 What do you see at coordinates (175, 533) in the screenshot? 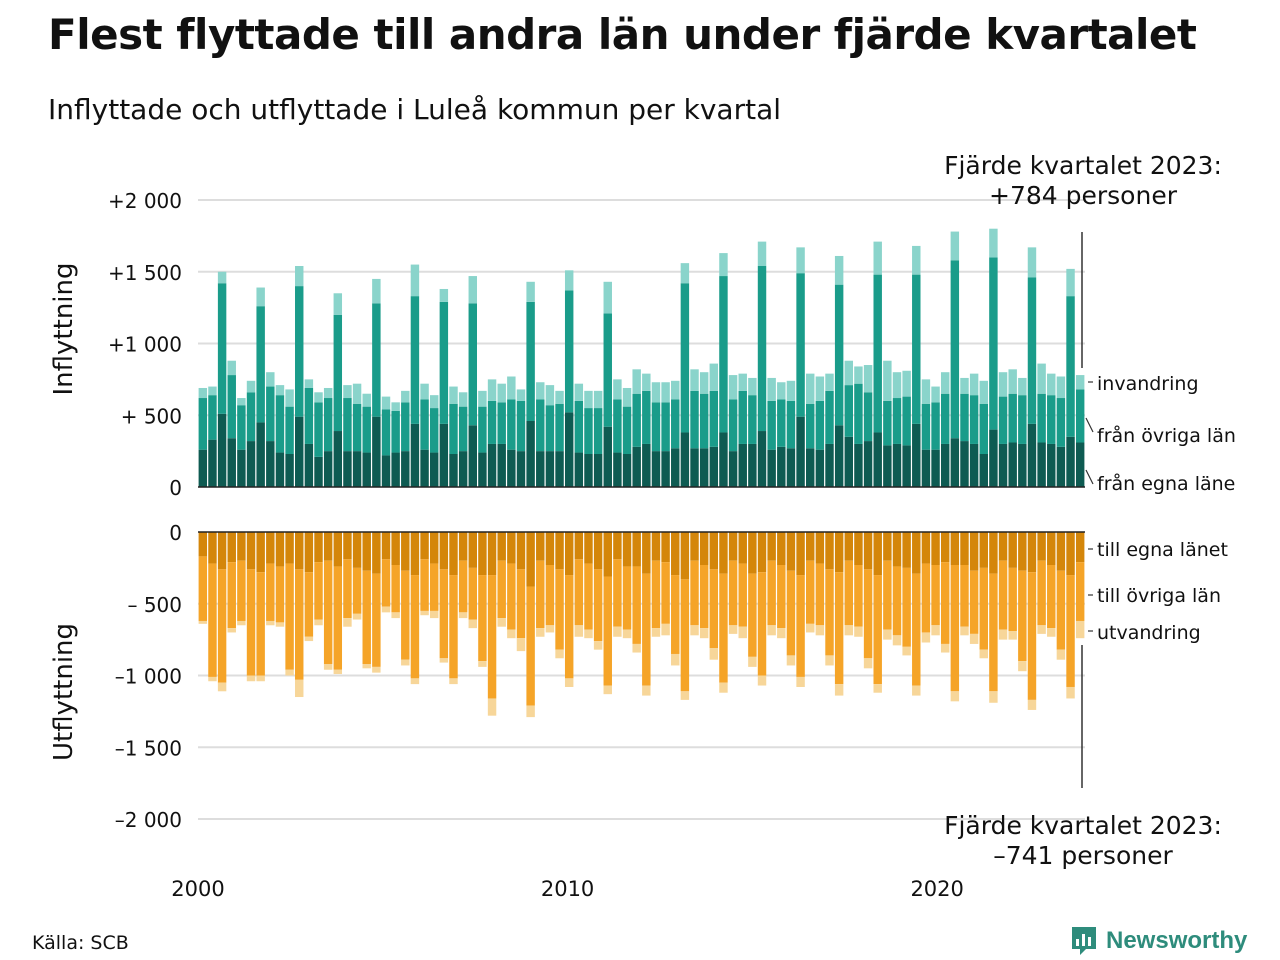
I see `y-tick-label: 0` at bounding box center [175, 533].